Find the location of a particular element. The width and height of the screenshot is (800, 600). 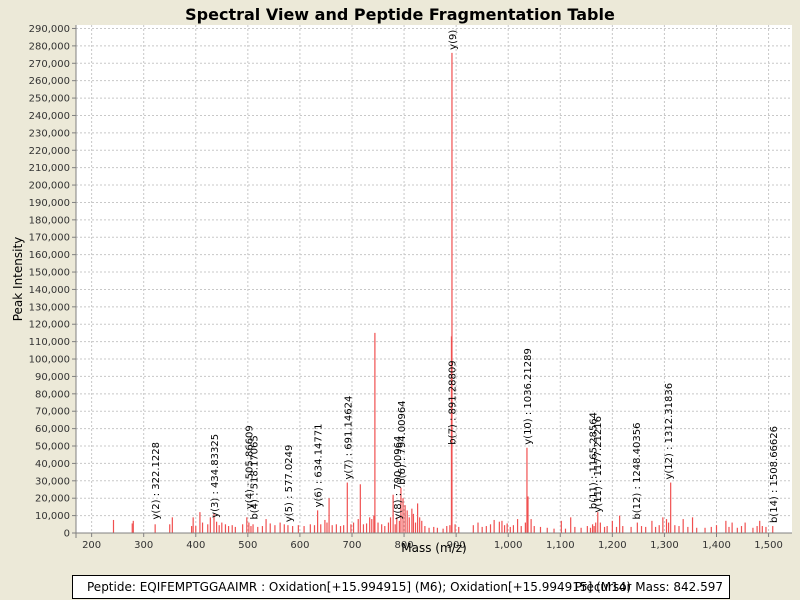

y-tick-label: 50,000 is located at coordinates (52, 447).